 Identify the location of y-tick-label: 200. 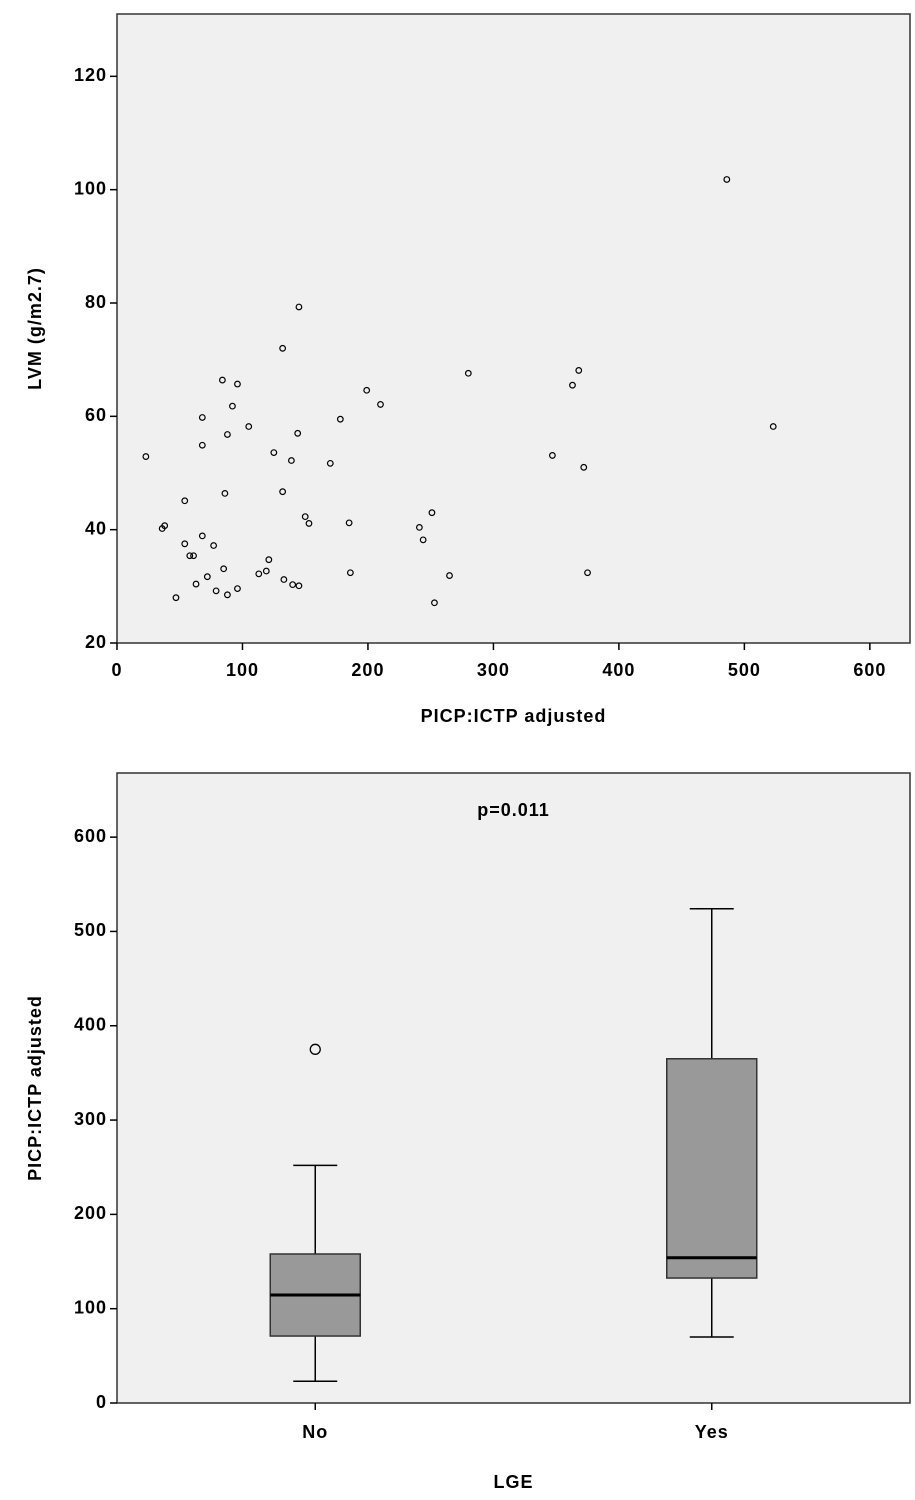
(90, 1213).